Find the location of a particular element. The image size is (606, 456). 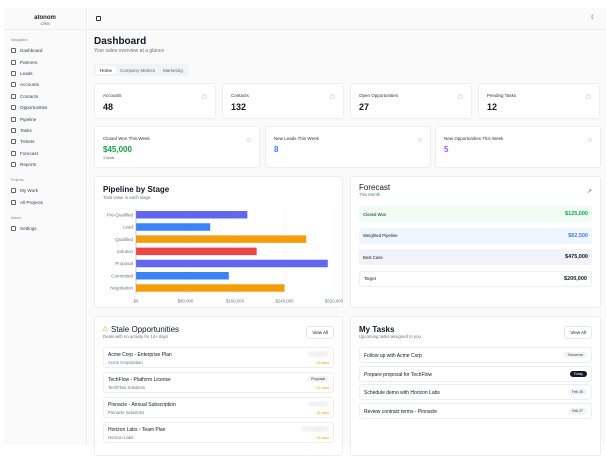

forecast-label: Target is located at coordinates (370, 278).